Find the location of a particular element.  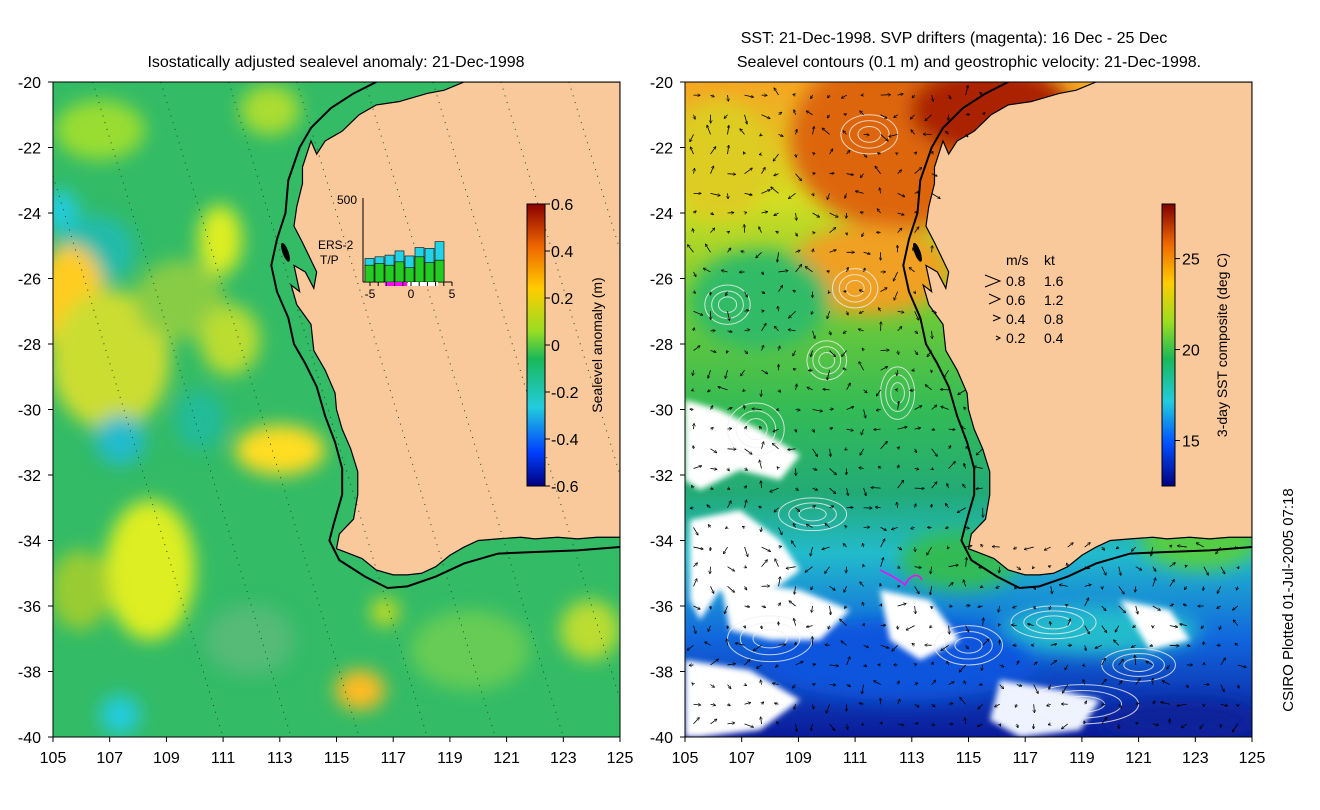

inset-future-window is located at coordinates (423, 284).